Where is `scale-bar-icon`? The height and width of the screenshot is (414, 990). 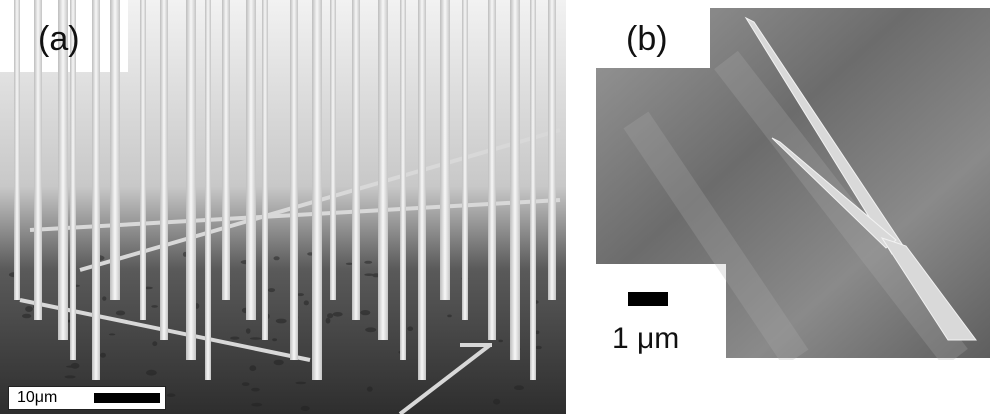 scale-bar-icon is located at coordinates (127, 398).